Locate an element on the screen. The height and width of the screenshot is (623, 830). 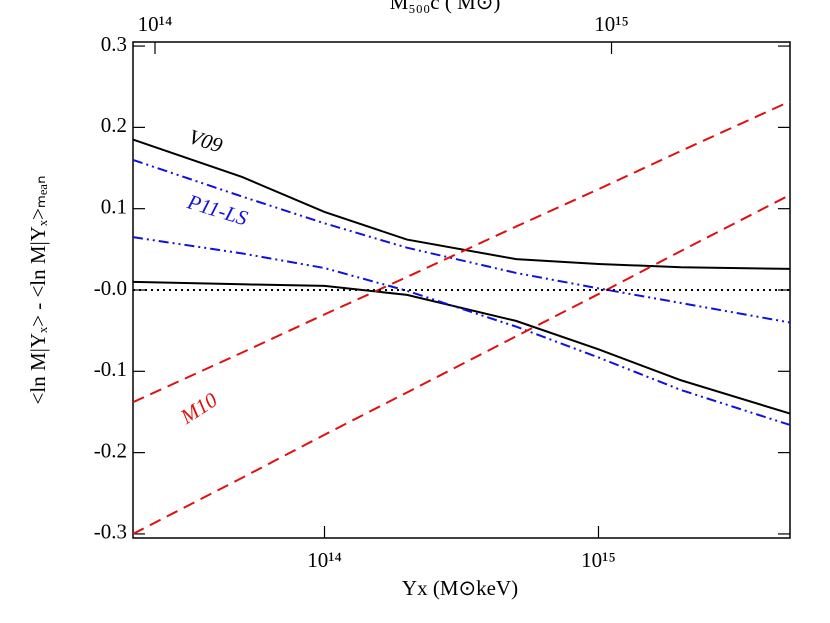
top-axis-label: M₅₀₀c ( M⊙) is located at coordinates (445, 7).